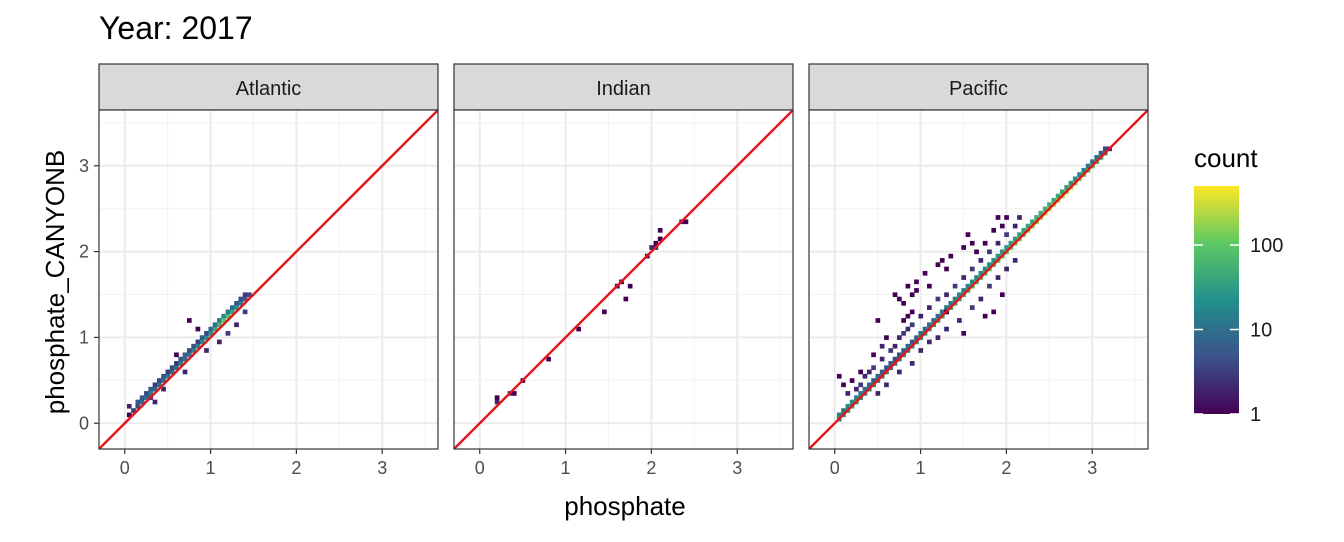 This screenshot has width=1344, height=542. What do you see at coordinates (1238, 284) in the screenshot?
I see `legend: count 1 10 100` at bounding box center [1238, 284].